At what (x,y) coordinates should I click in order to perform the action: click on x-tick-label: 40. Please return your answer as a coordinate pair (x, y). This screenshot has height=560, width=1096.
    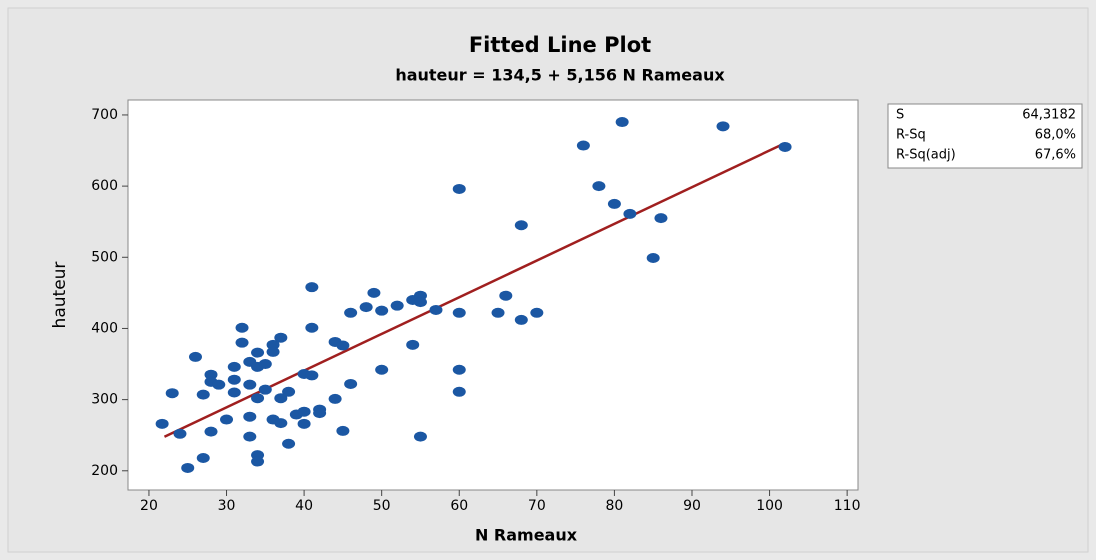
    Looking at the image, I should click on (304, 506).